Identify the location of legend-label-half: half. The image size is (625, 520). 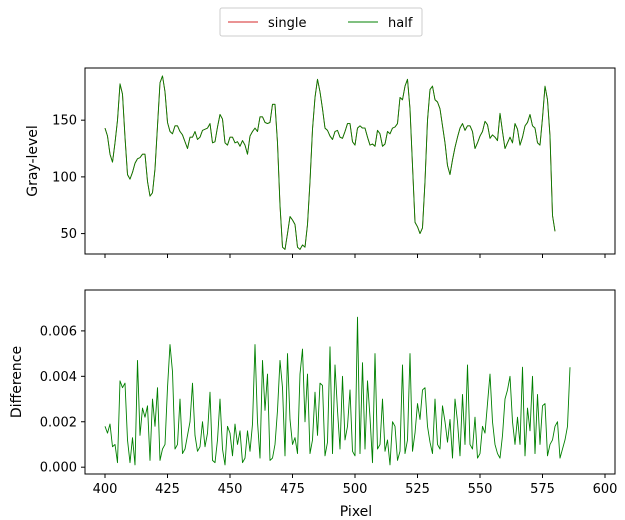
(400, 23).